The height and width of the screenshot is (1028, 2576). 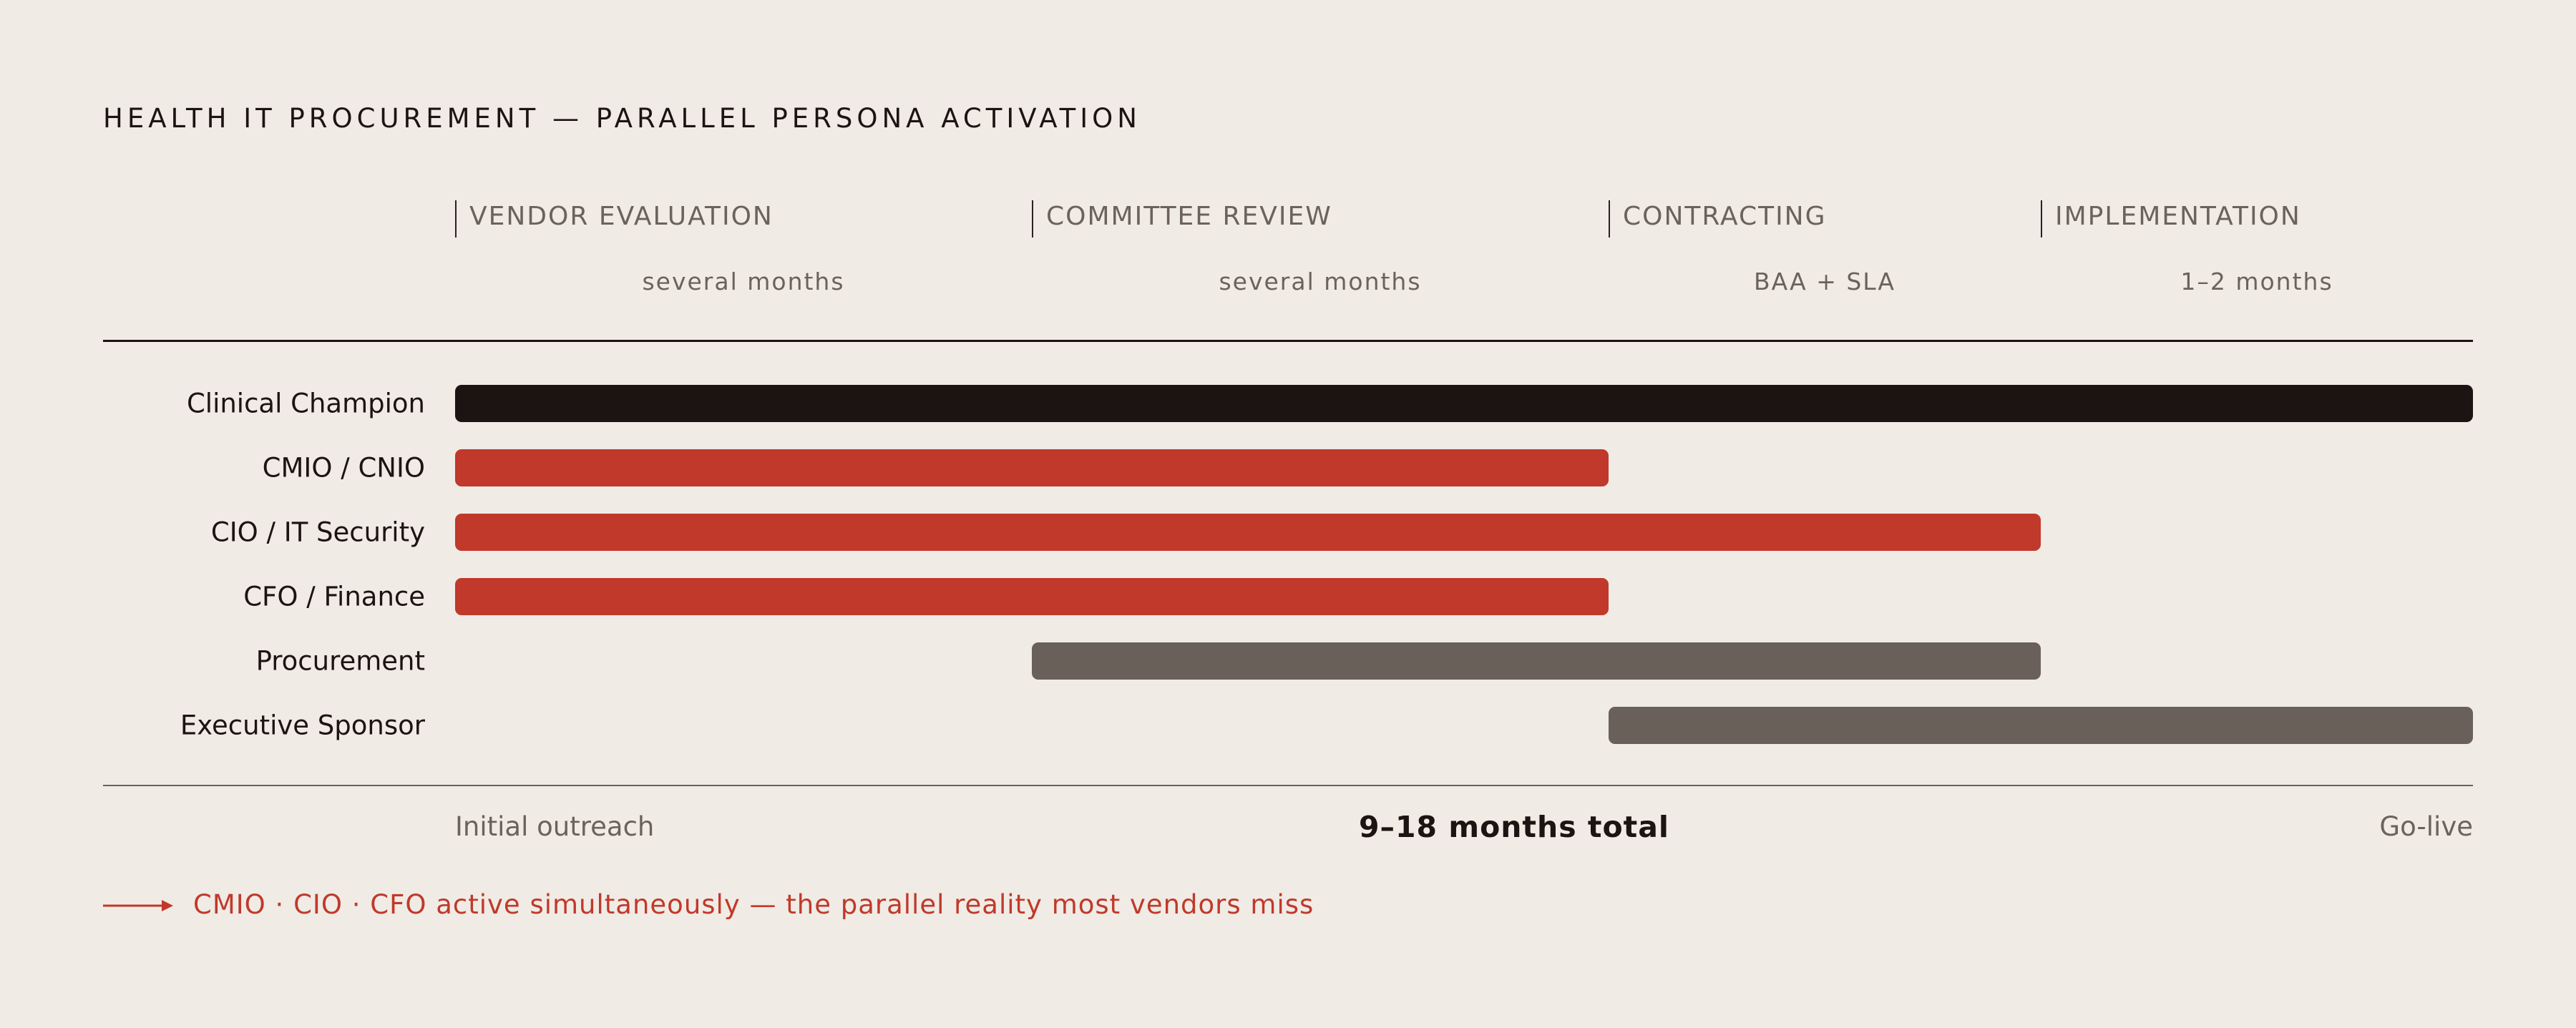 I want to click on persona-label: CFO / Finance, so click(x=334, y=596).